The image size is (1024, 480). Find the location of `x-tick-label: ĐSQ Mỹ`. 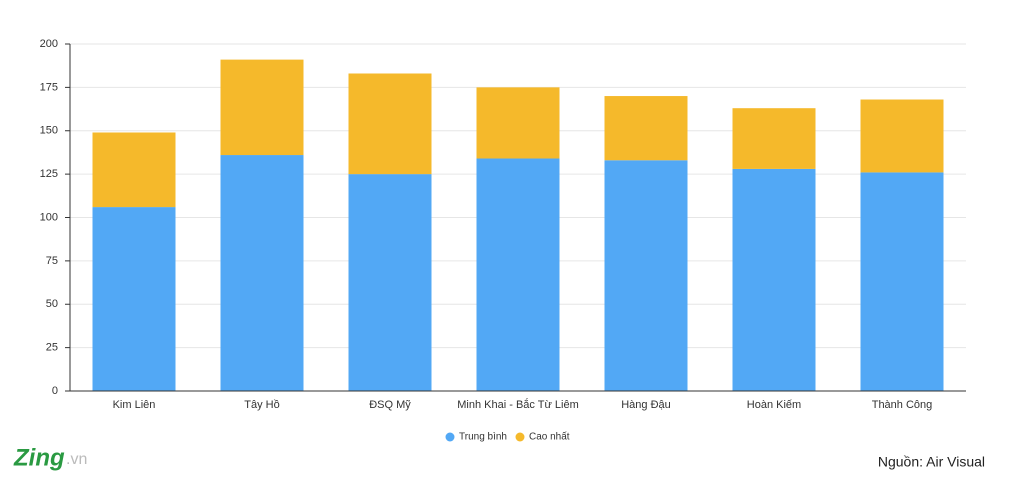

x-tick-label: ĐSQ Mỹ is located at coordinates (390, 405).